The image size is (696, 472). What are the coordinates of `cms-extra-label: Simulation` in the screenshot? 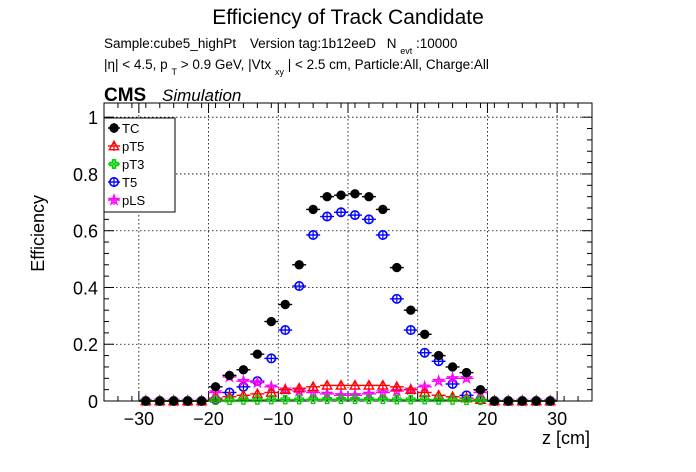 It's located at (201, 95).